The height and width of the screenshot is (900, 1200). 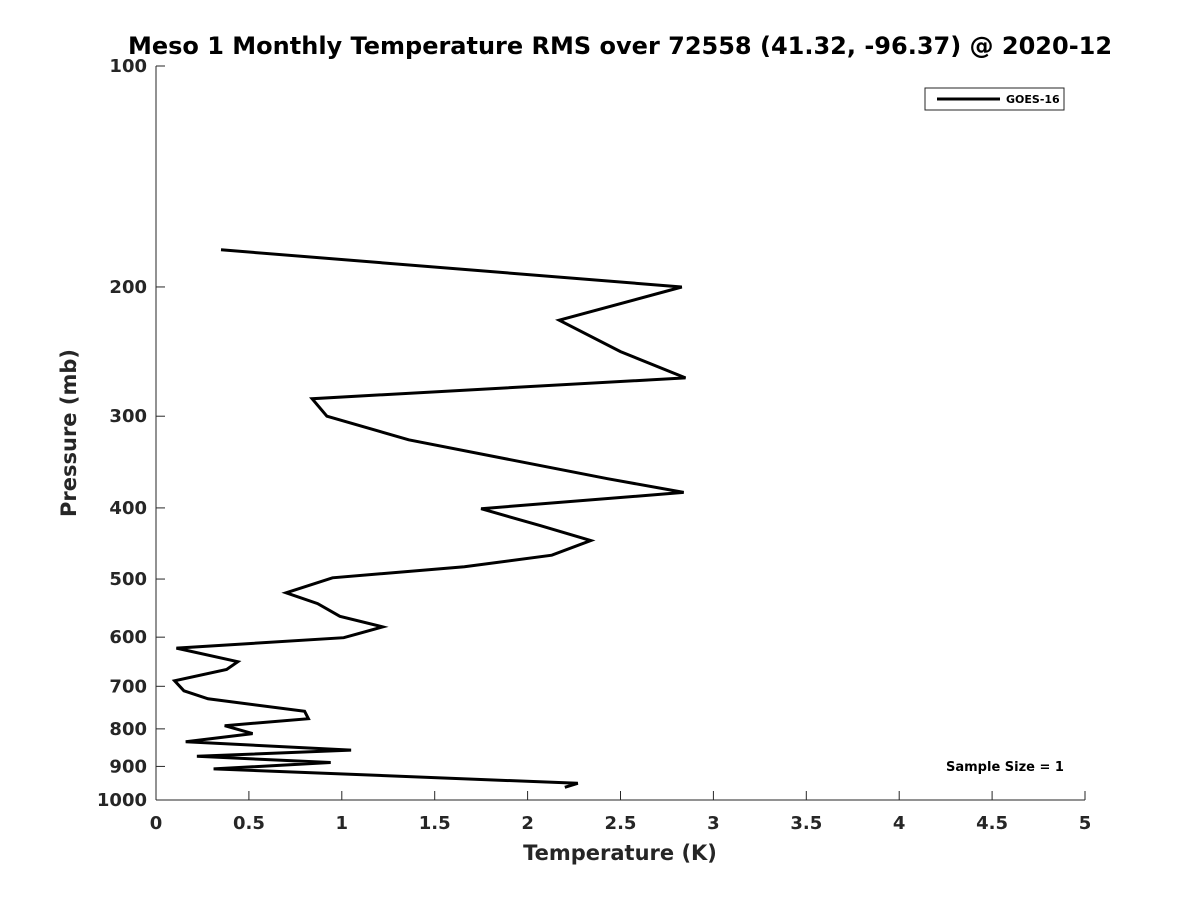 I want to click on x-tick-label: 1.5, so click(x=435, y=823).